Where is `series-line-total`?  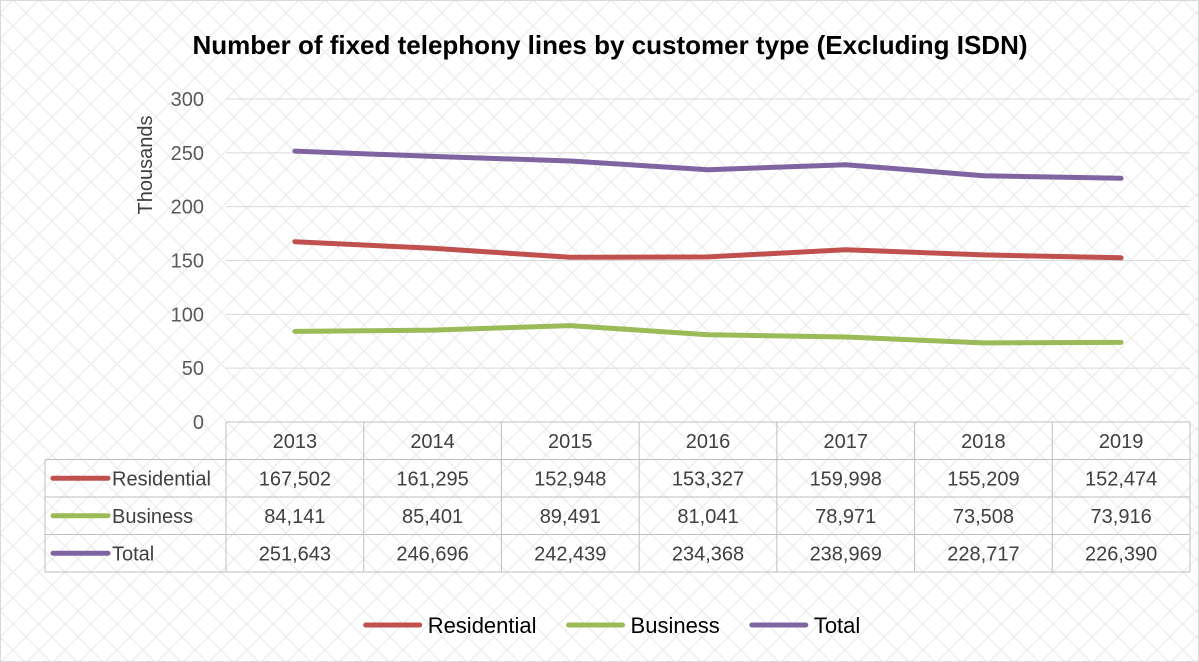 series-line-total is located at coordinates (708, 164).